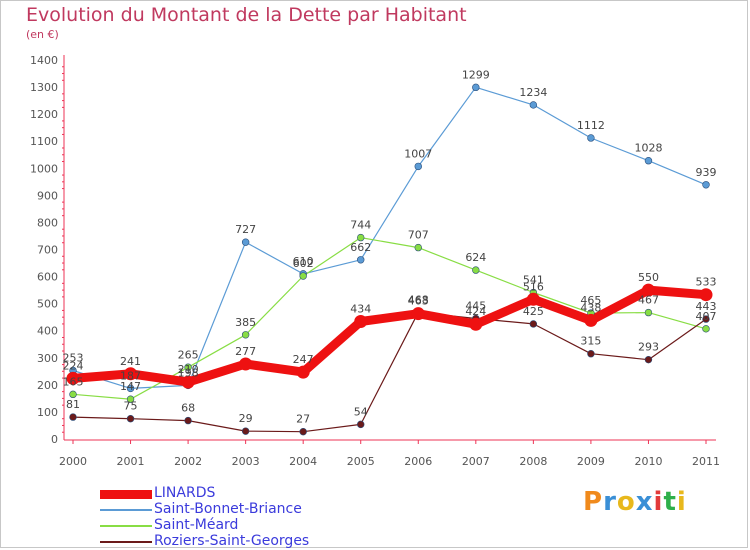 The height and width of the screenshot is (550, 750). What do you see at coordinates (131, 461) in the screenshot?
I see `x-tick-label: 2001` at bounding box center [131, 461].